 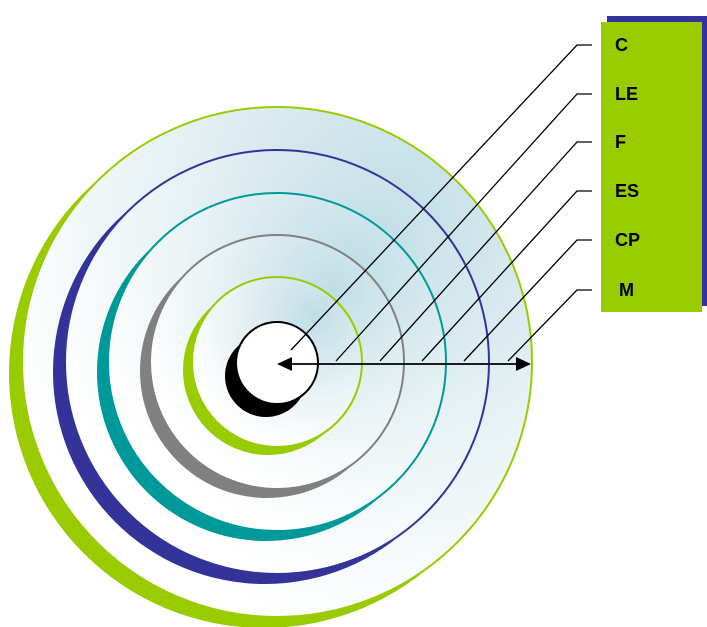 What do you see at coordinates (627, 94) in the screenshot?
I see `label-le: LE` at bounding box center [627, 94].